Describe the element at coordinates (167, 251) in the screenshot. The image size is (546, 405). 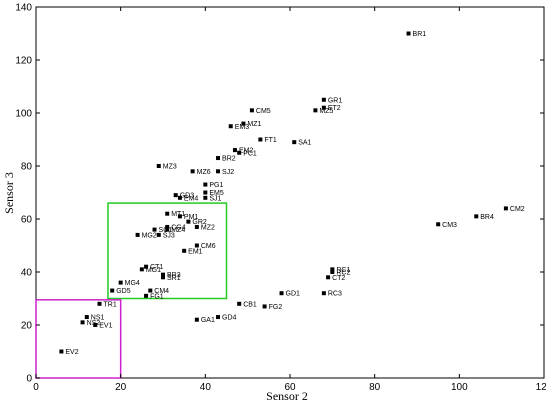
I see `green-box` at that location.